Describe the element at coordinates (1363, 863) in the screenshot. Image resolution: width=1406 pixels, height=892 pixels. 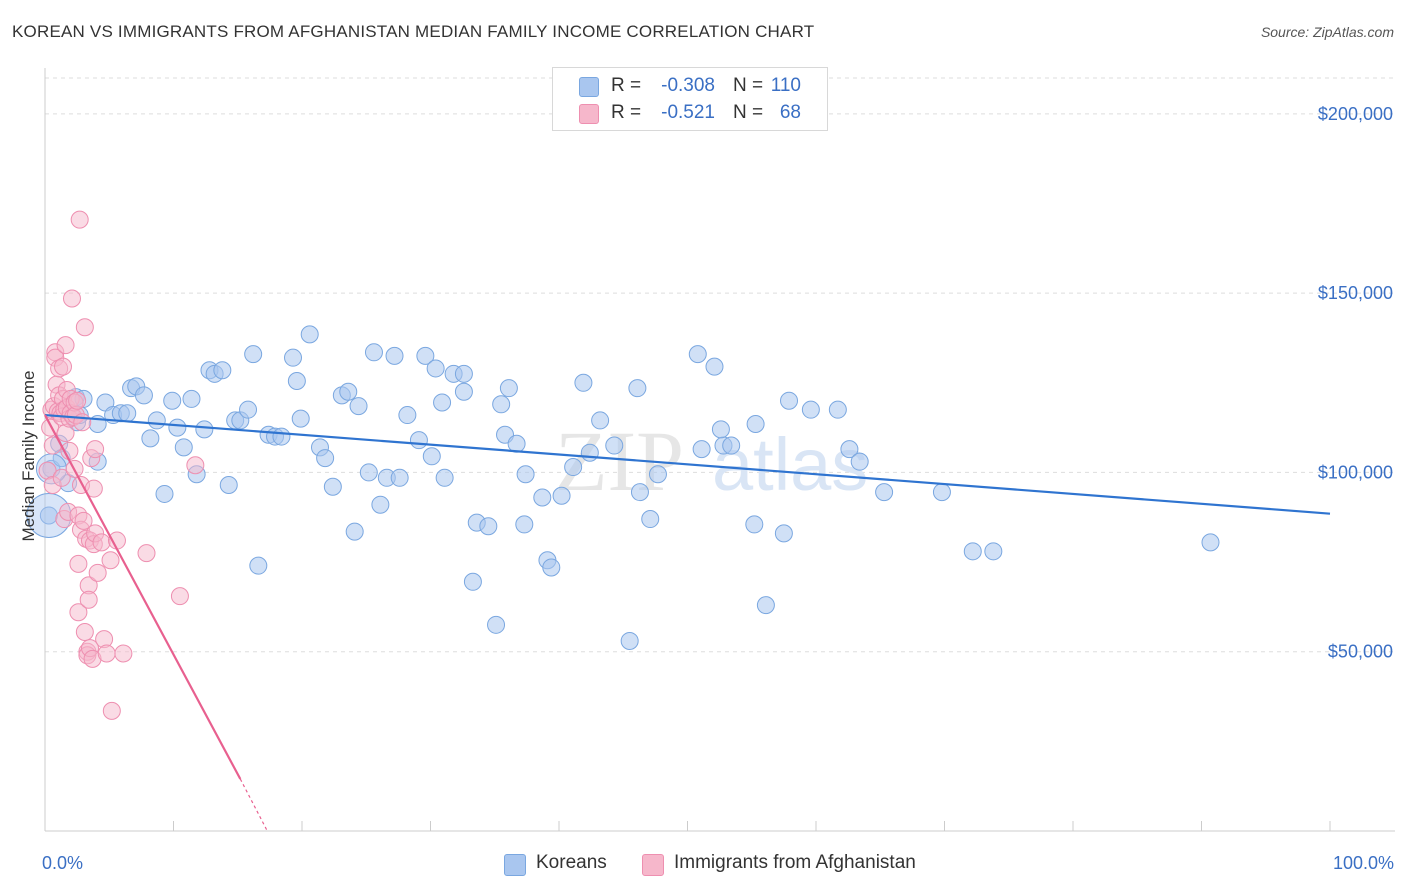
I see `x-tick-label: 100.0%` at that location.